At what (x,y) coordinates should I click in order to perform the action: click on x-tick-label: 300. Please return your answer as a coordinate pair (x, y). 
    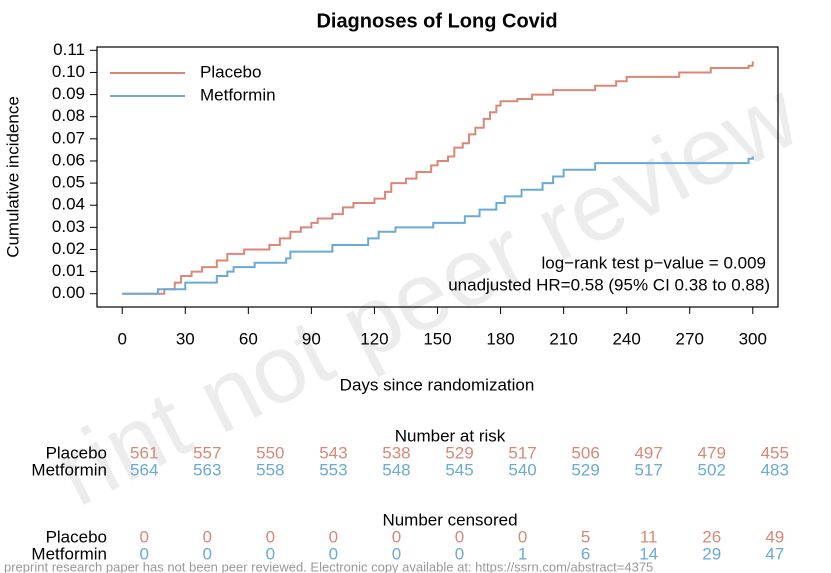
    Looking at the image, I should click on (753, 338).